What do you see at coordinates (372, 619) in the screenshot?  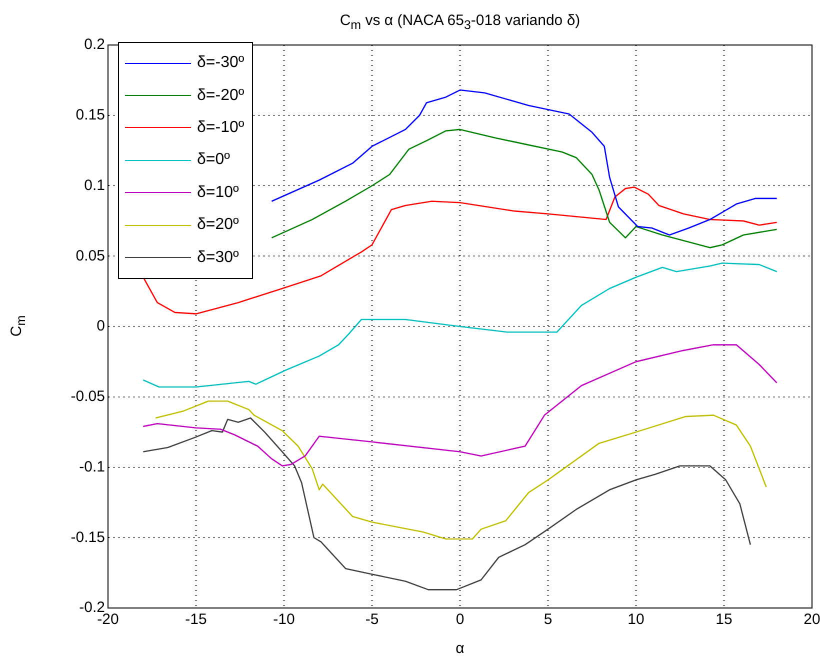 I see `x-tick-label: -5` at bounding box center [372, 619].